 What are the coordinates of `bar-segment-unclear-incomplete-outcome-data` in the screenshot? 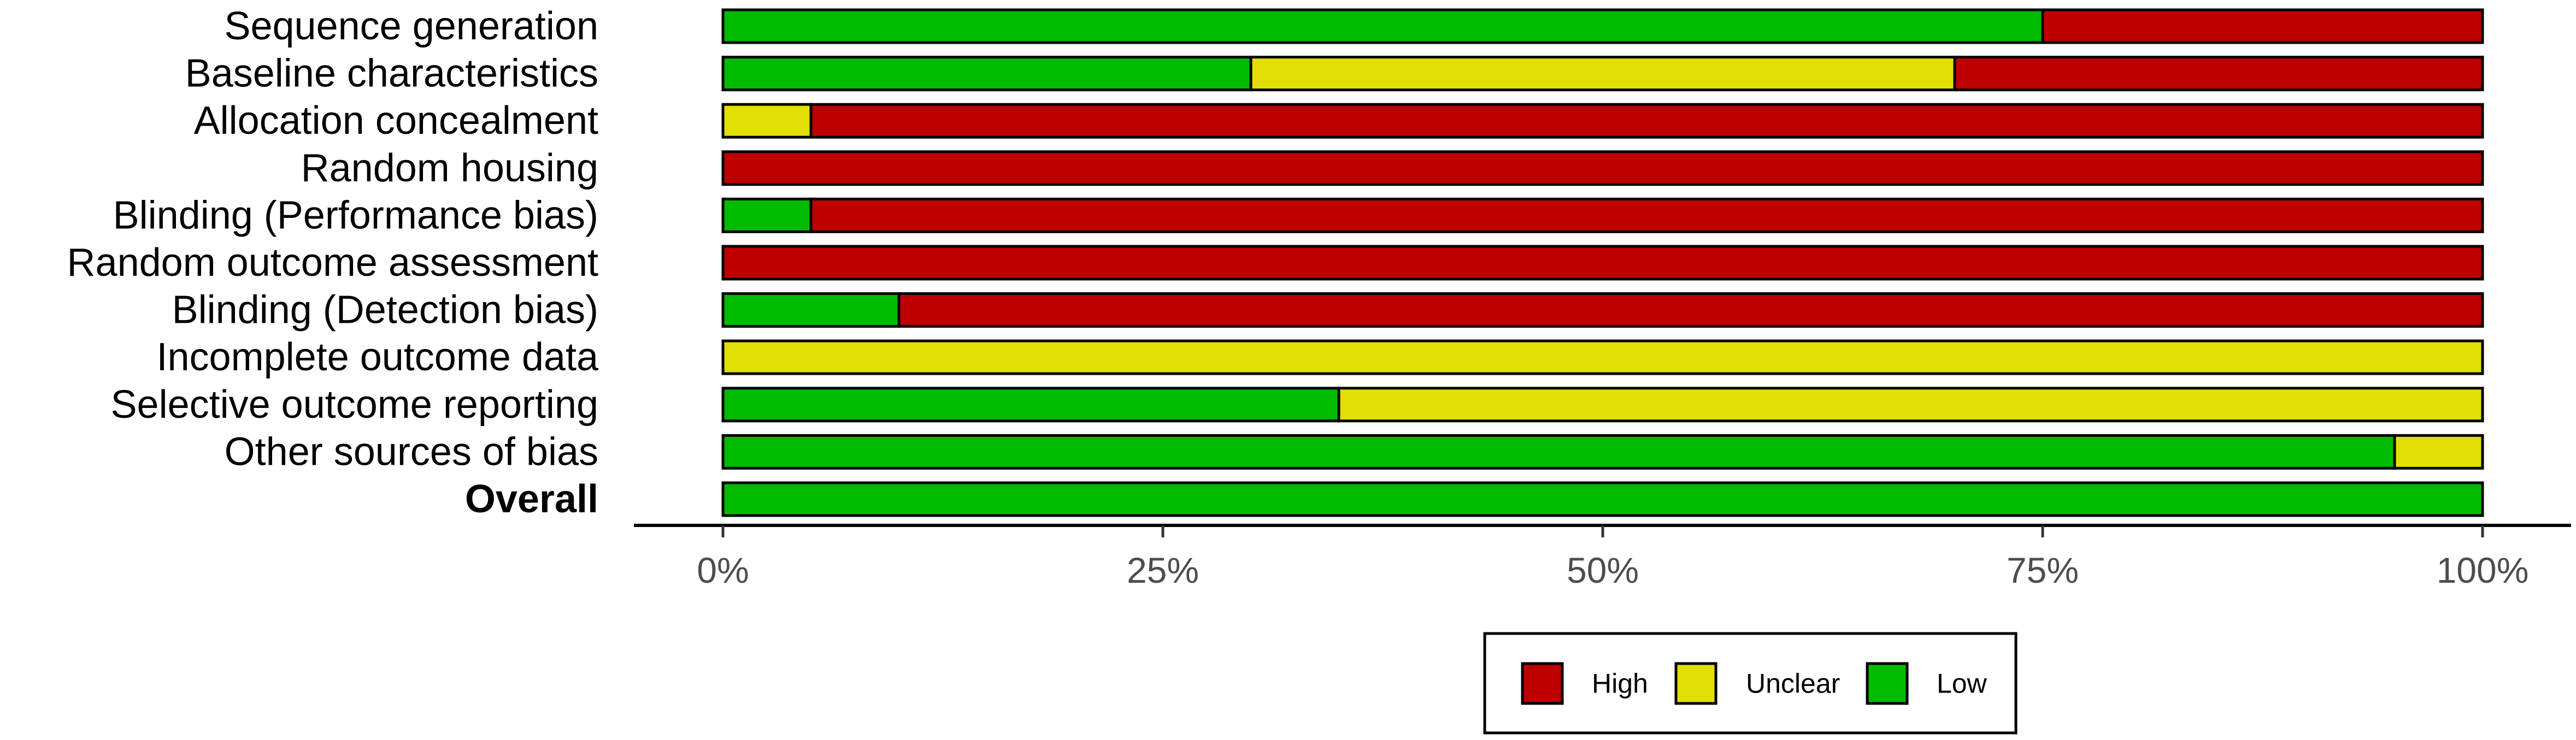 It's located at (1603, 357).